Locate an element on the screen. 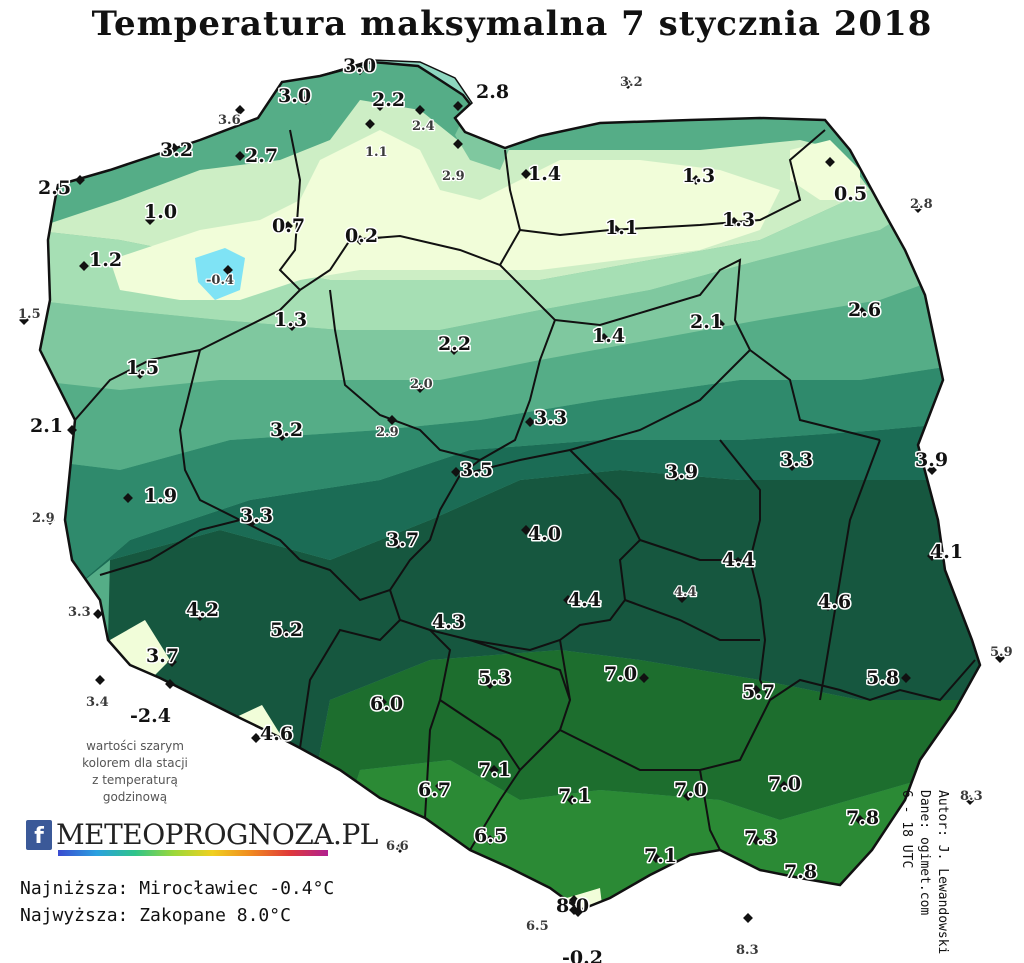 The image size is (1024, 963). station-temperature-label: 2.6 is located at coordinates (864, 310).